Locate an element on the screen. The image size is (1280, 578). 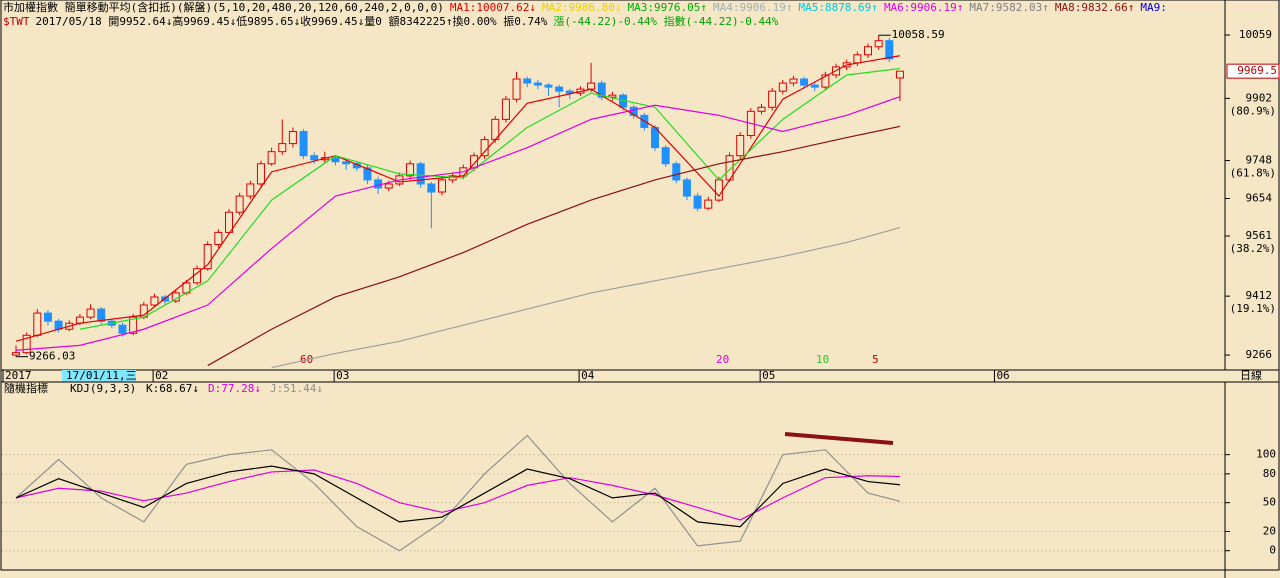
y-tick-label: 10059 is located at coordinates (1255, 34).